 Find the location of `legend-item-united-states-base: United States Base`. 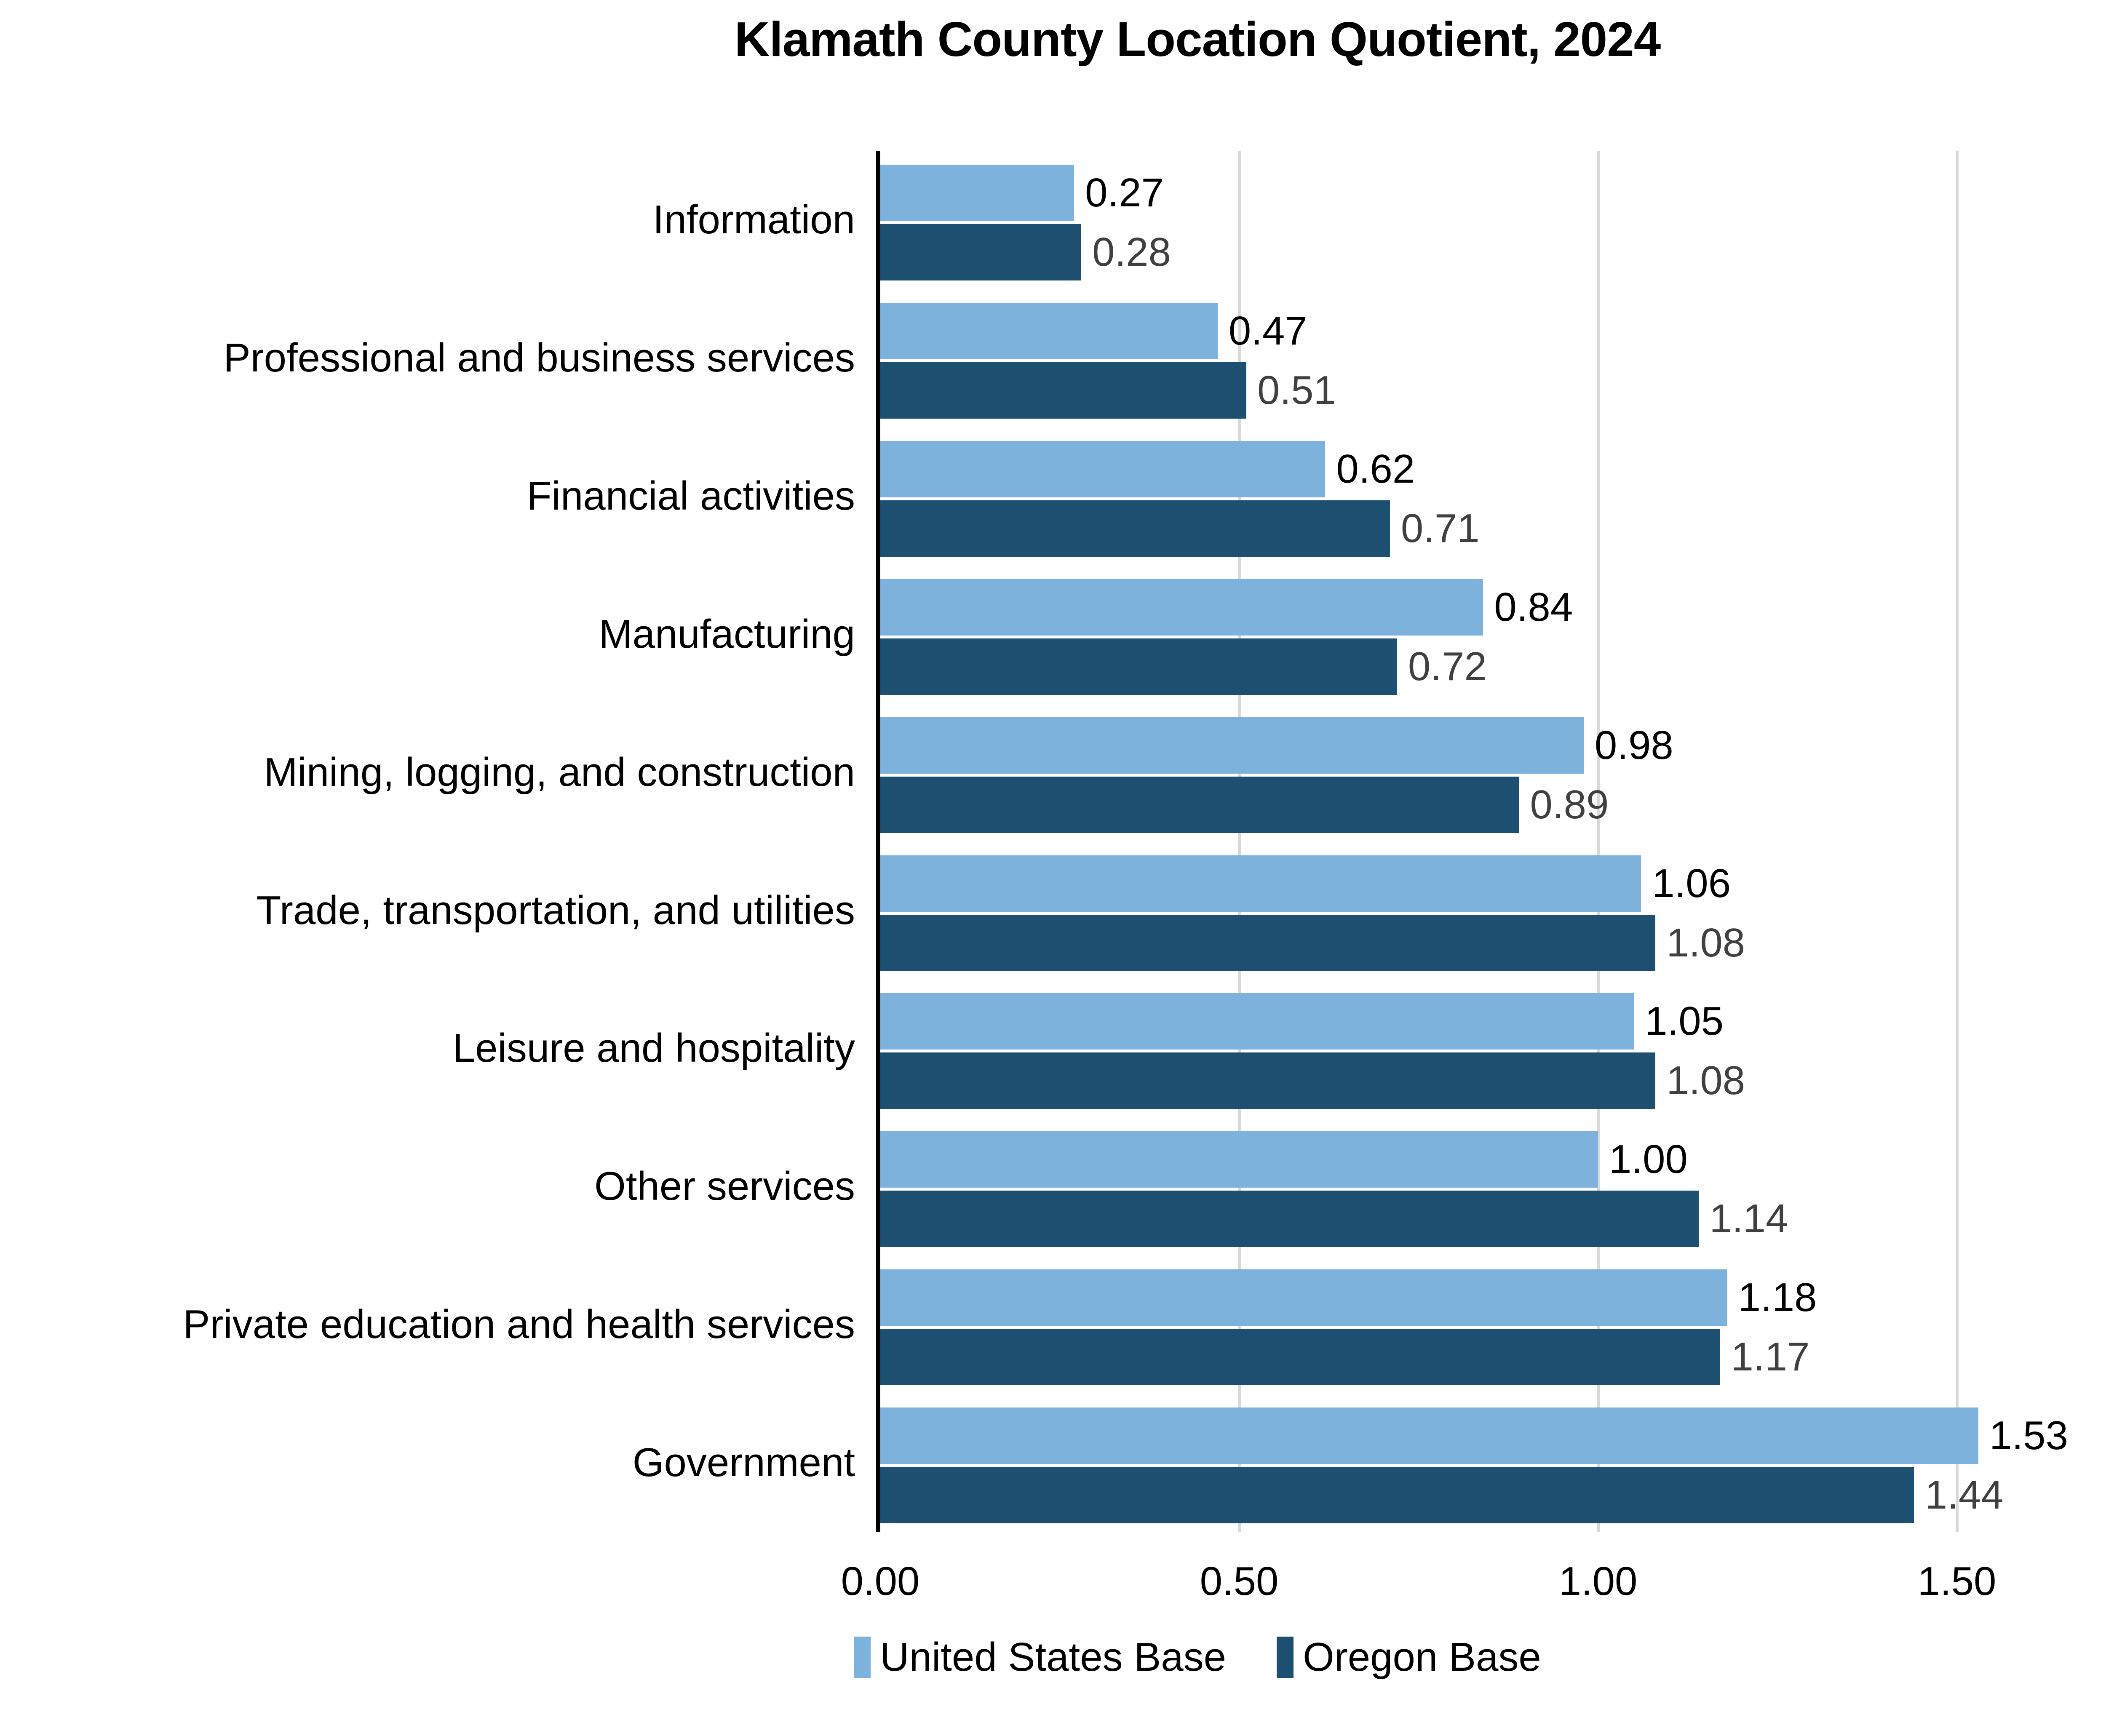

legend-item-united-states-base: United States Base is located at coordinates (1040, 1657).